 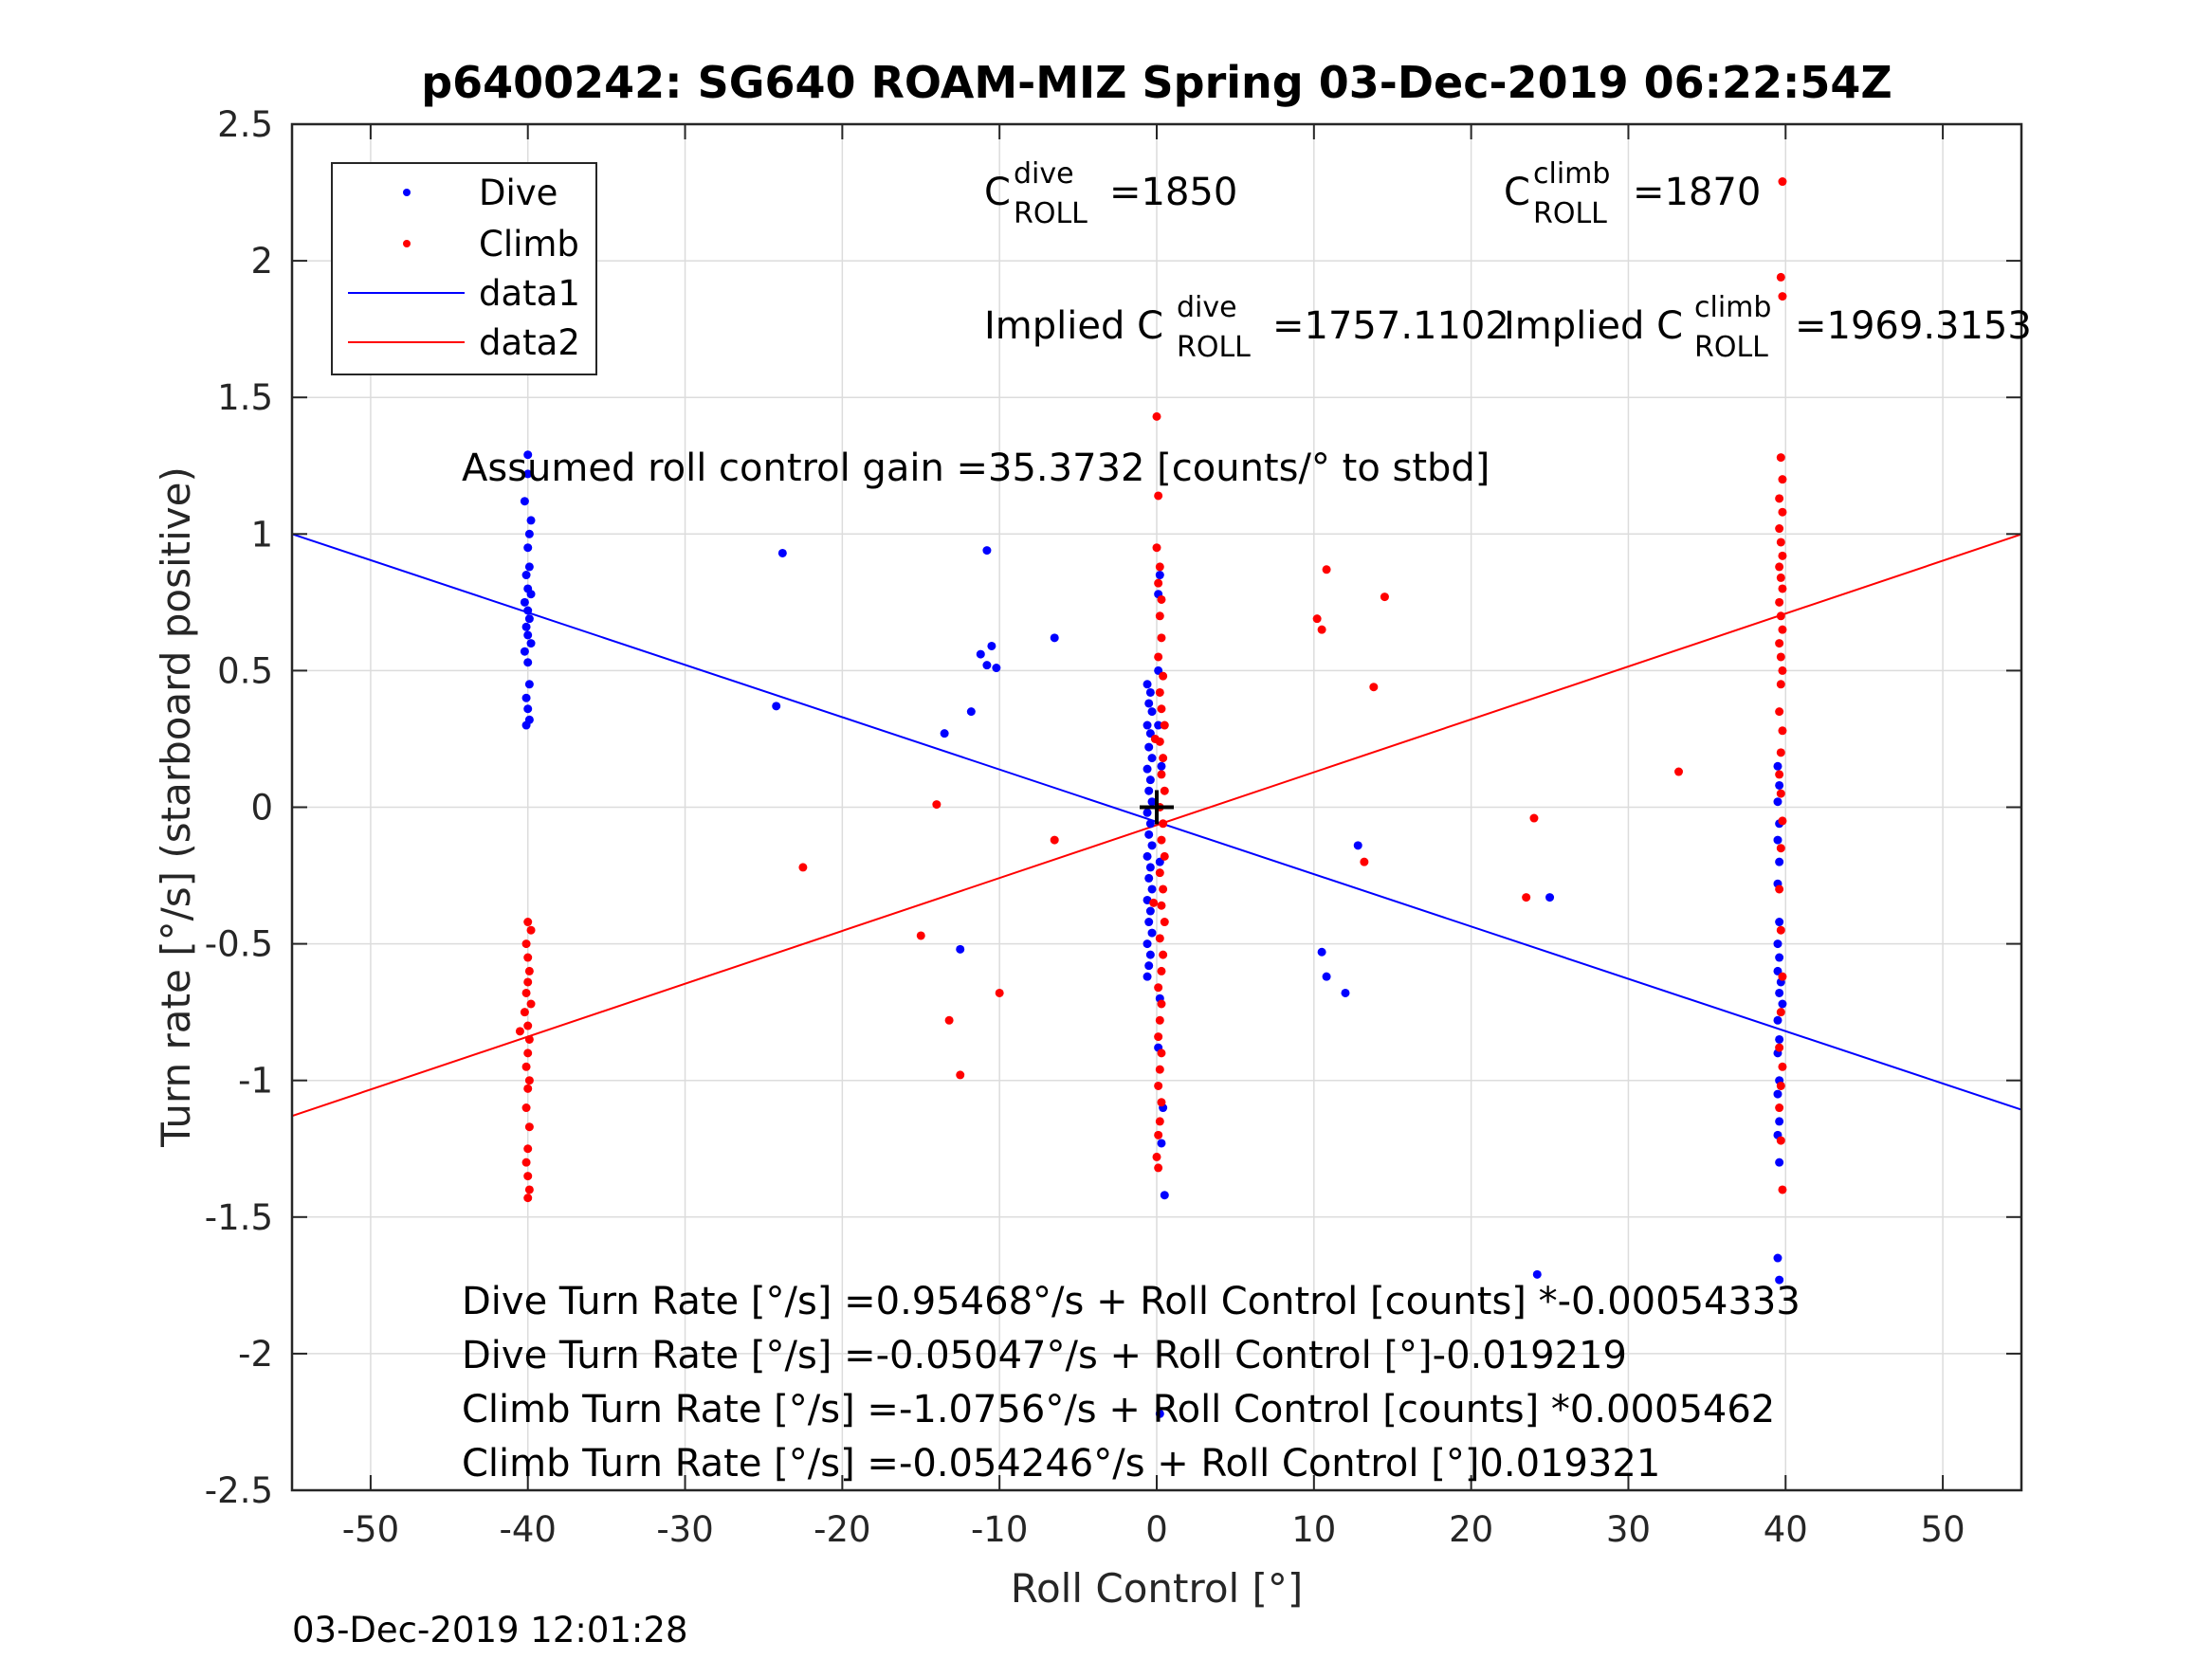 I want to click on x-tick-label: -20, so click(x=842, y=1529).